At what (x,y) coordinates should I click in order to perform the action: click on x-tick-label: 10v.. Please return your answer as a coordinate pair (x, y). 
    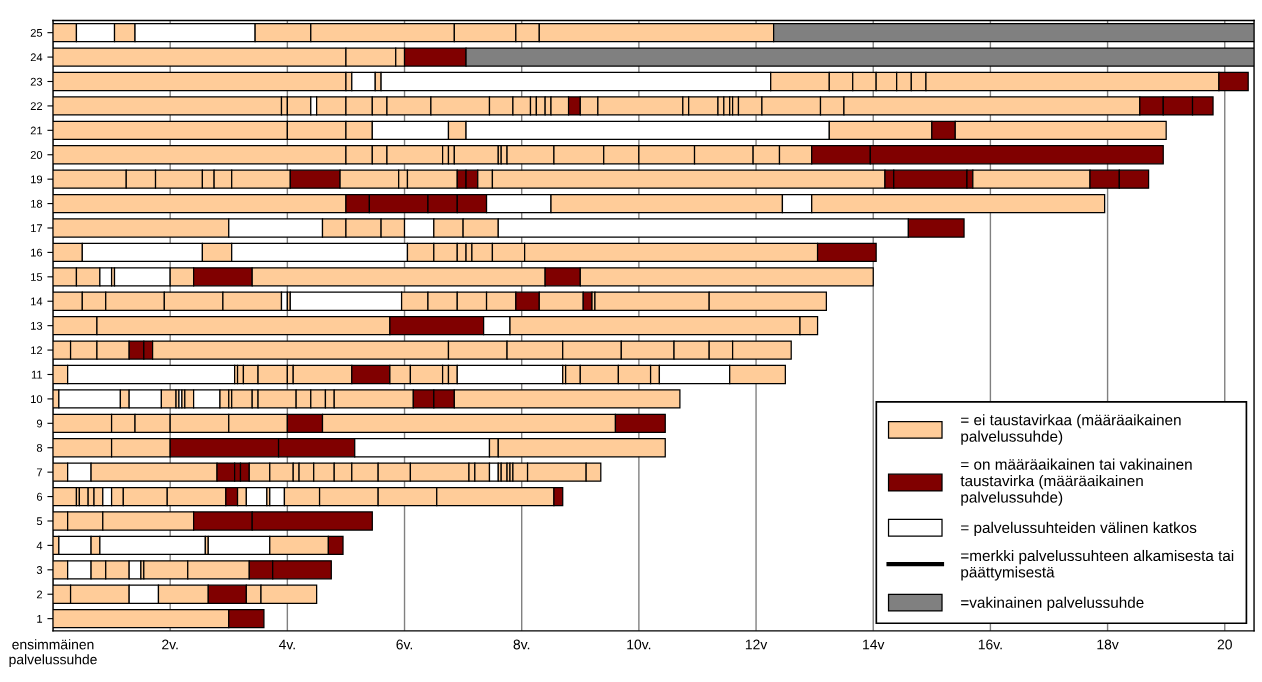
    Looking at the image, I should click on (639, 644).